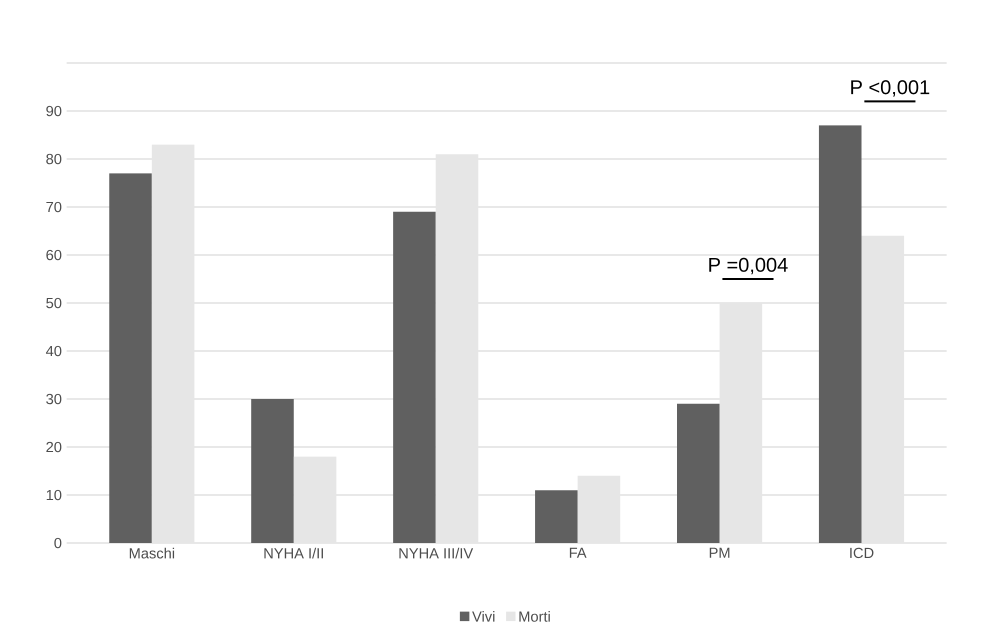 This screenshot has width=985, height=643. I want to click on legend-label: Vivi, so click(483, 616).